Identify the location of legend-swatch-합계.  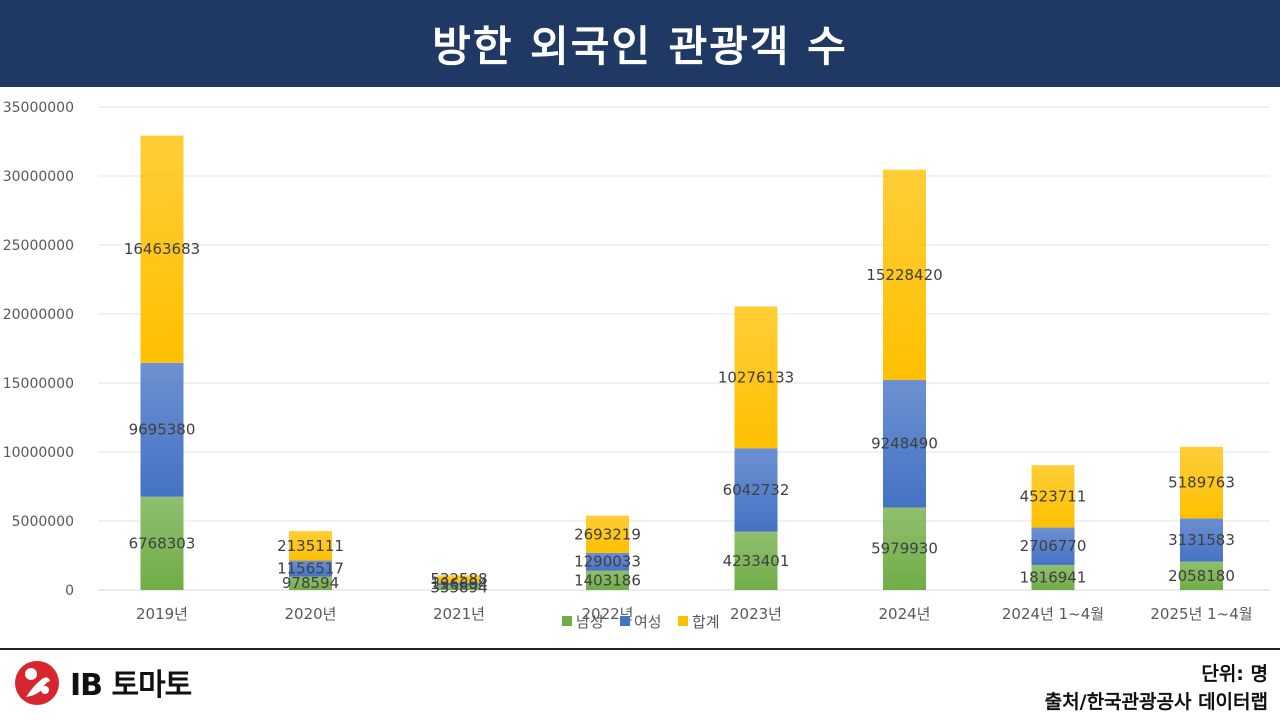
(683, 621).